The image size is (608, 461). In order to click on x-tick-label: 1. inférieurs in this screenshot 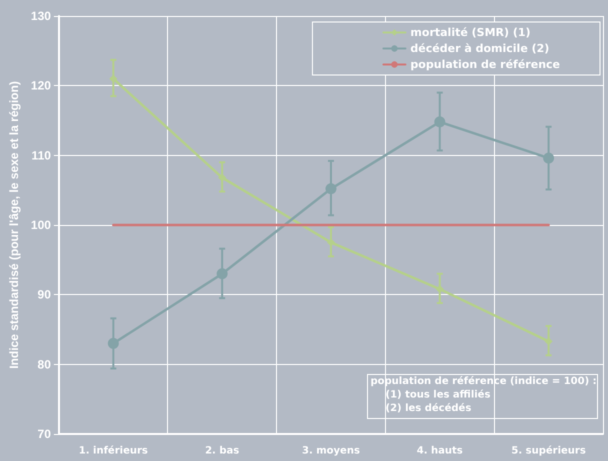, I will do `click(113, 451)`.